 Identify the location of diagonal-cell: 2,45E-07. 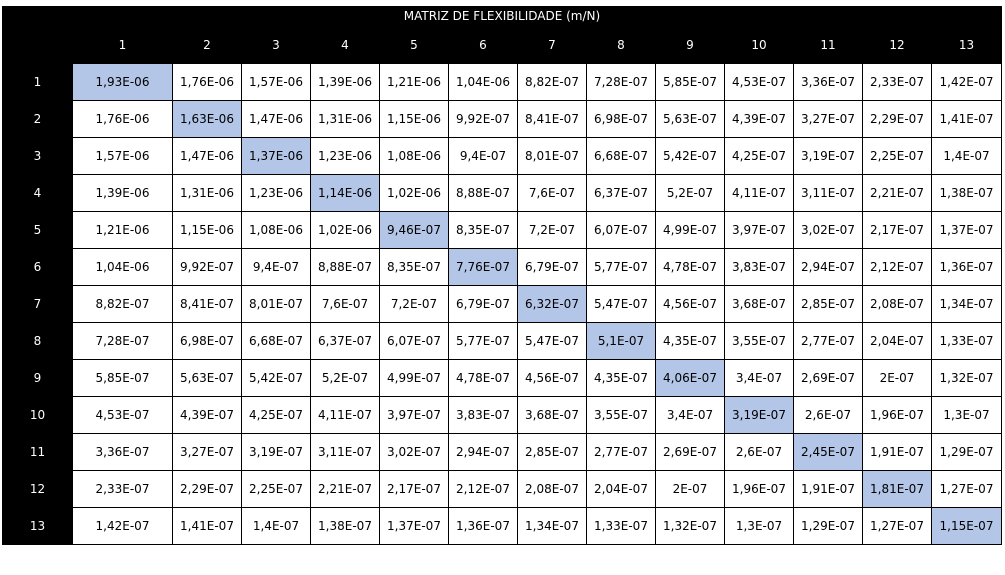
(828, 452).